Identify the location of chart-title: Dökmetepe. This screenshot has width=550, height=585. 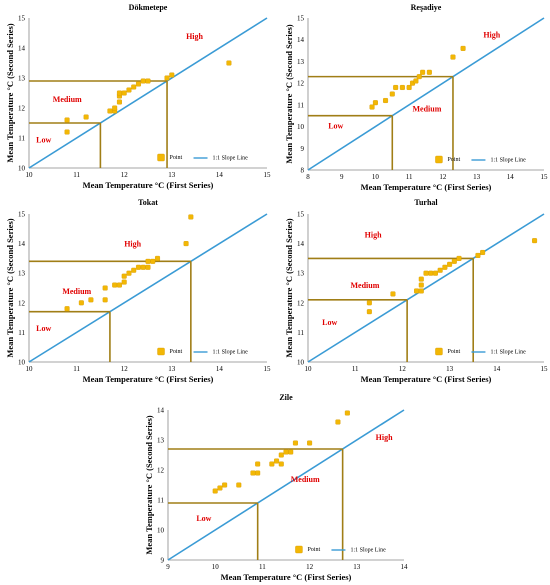
(148, 7).